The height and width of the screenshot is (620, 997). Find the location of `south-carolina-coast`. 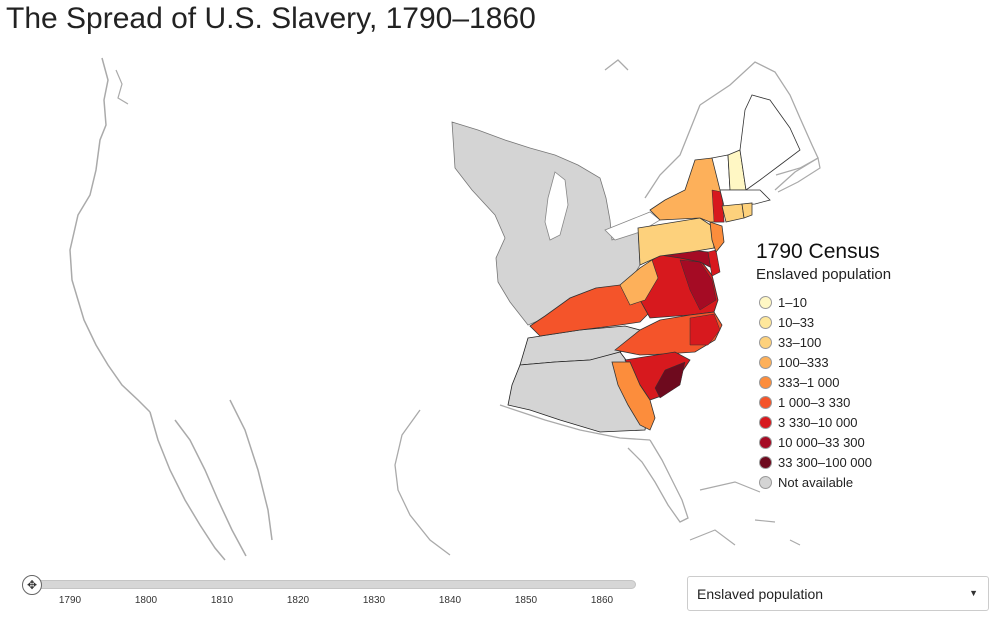

south-carolina-coast is located at coordinates (670, 380).